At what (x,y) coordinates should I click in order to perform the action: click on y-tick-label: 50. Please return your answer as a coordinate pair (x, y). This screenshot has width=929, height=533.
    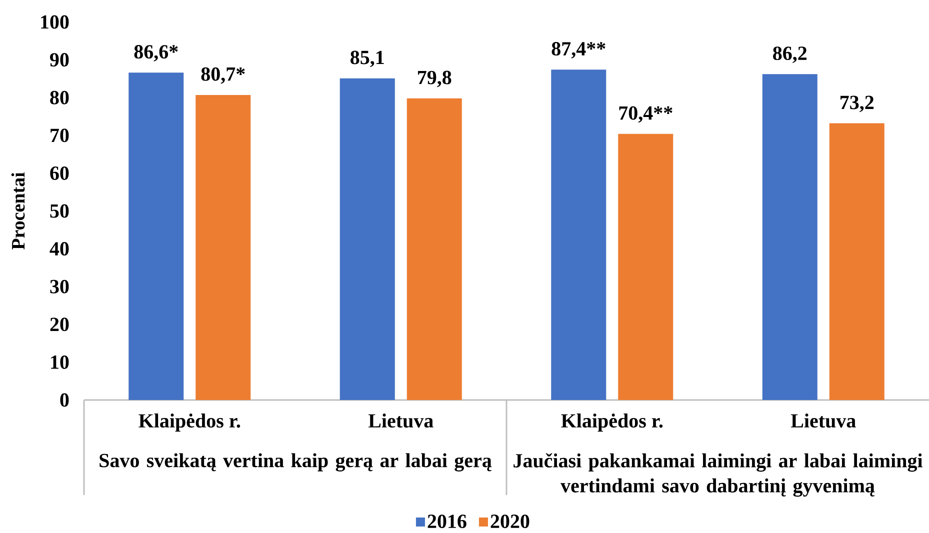
    Looking at the image, I should click on (59, 211).